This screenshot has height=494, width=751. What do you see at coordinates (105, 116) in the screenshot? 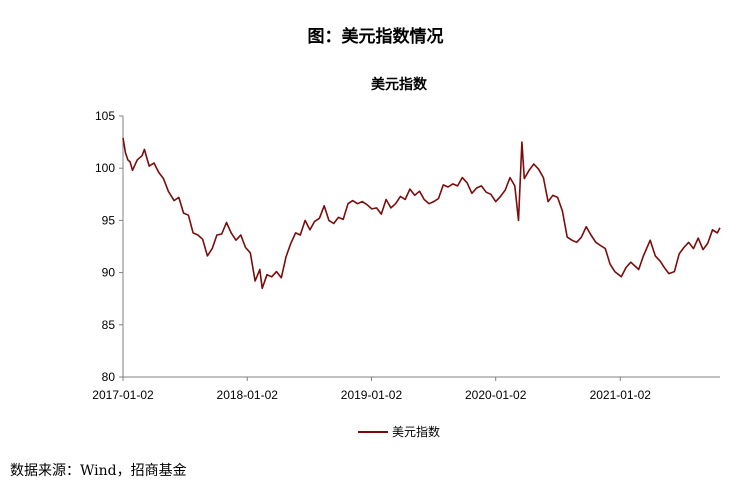
I see `y-tick-label: 105` at bounding box center [105, 116].